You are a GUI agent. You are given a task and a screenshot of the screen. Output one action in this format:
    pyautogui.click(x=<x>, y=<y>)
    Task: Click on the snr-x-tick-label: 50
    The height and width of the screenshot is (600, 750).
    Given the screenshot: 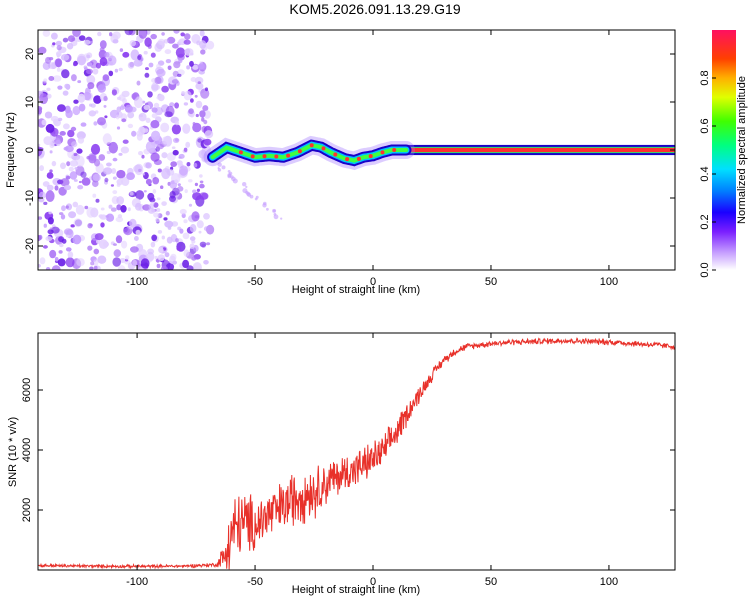 What is the action you would take?
    pyautogui.click(x=491, y=582)
    